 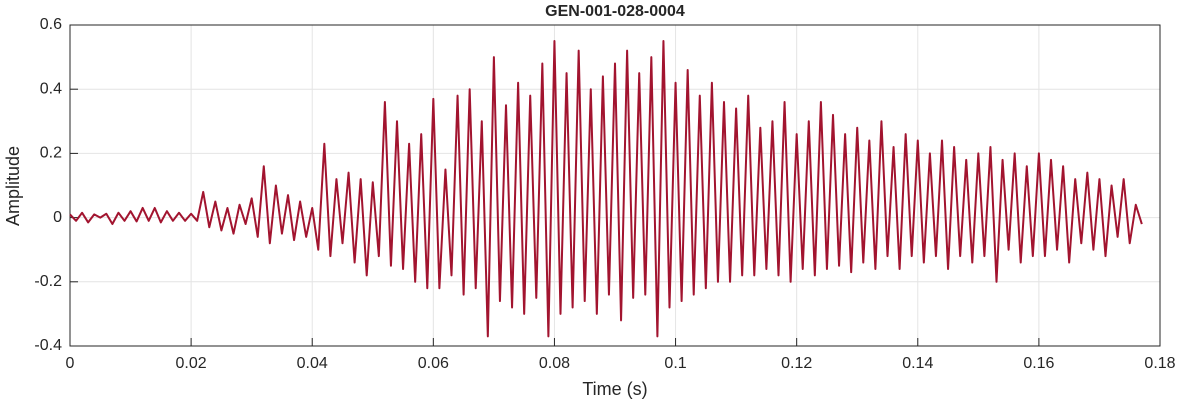 I want to click on x-tick-label: 0.16, so click(x=1038, y=363).